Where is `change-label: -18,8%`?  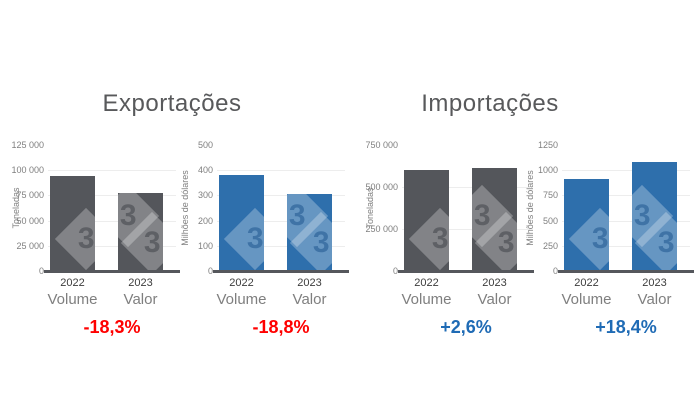 change-label: -18,8% is located at coordinates (281, 327).